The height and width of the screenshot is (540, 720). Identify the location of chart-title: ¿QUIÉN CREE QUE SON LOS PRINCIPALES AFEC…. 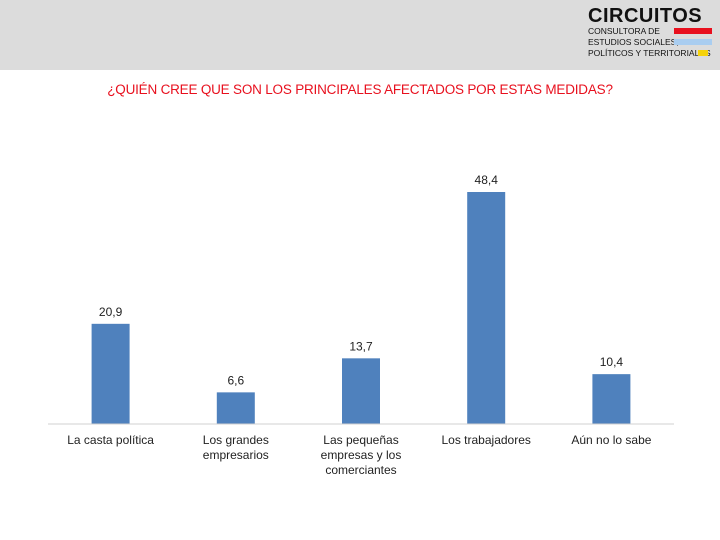
(360, 89).